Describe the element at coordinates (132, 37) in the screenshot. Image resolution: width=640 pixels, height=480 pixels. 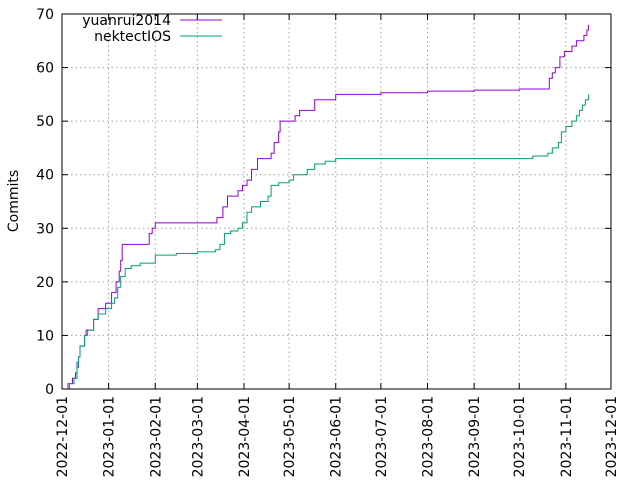
I see `legend-label: nektectIOS` at that location.